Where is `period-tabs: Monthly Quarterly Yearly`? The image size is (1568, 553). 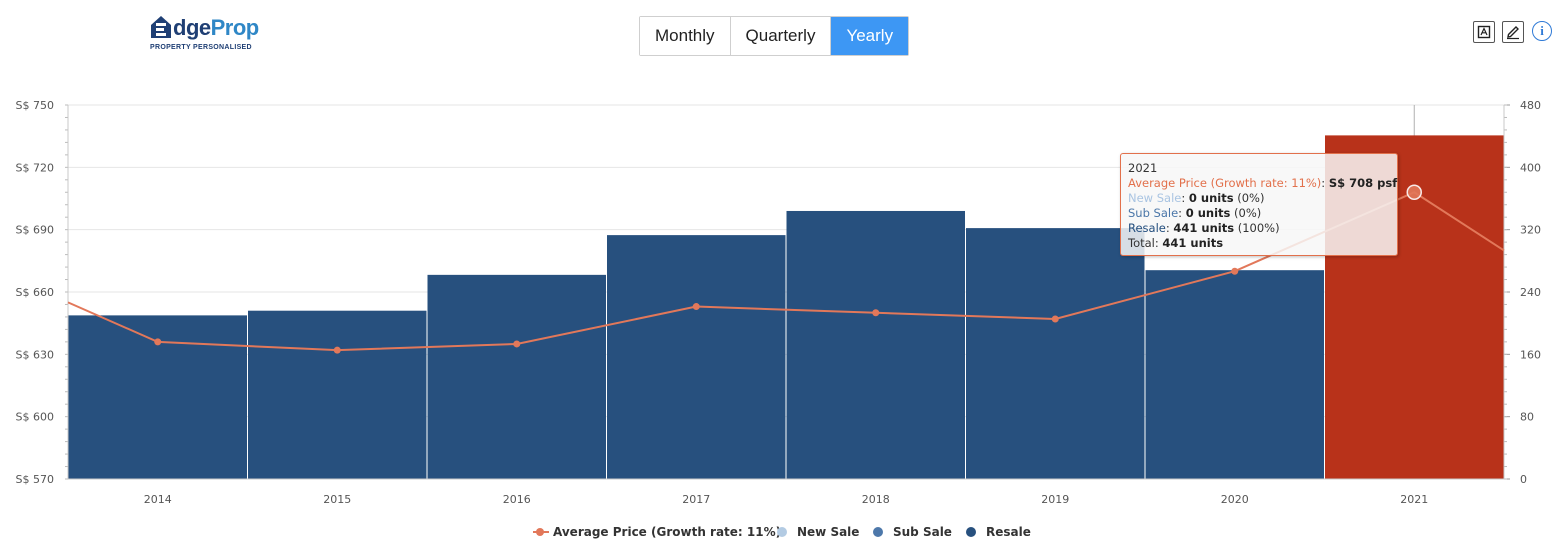 period-tabs: Monthly Quarterly Yearly is located at coordinates (774, 36).